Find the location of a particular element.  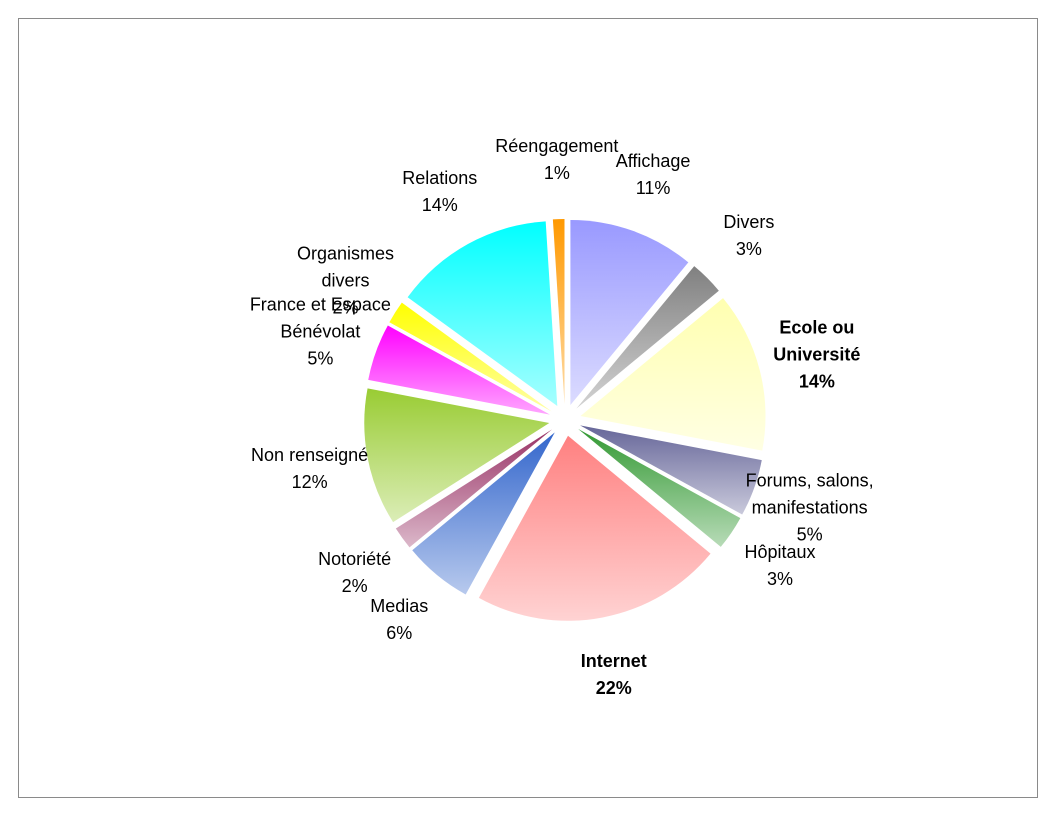

slice-label: Hôpitaux 3% is located at coordinates (780, 566).